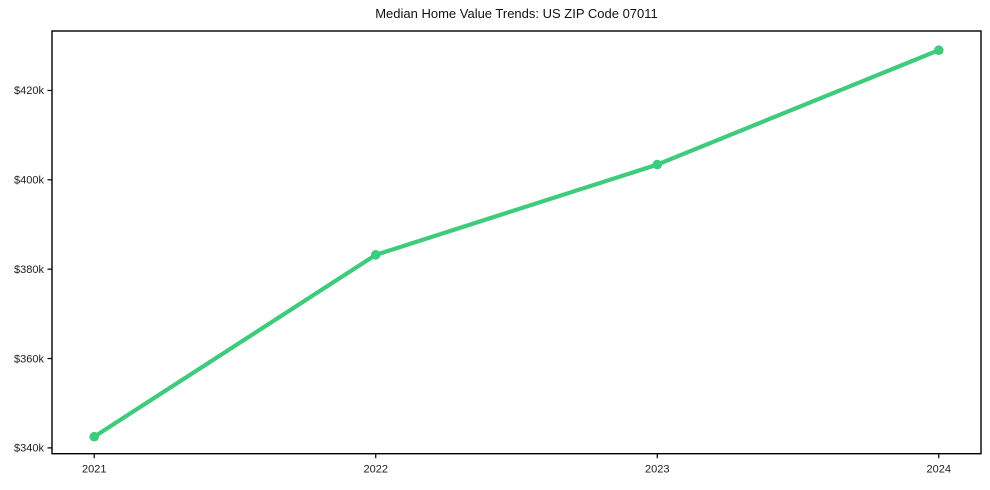 The image size is (990, 490). Describe the element at coordinates (94, 470) in the screenshot. I see `x-tick-label: 2021` at that location.